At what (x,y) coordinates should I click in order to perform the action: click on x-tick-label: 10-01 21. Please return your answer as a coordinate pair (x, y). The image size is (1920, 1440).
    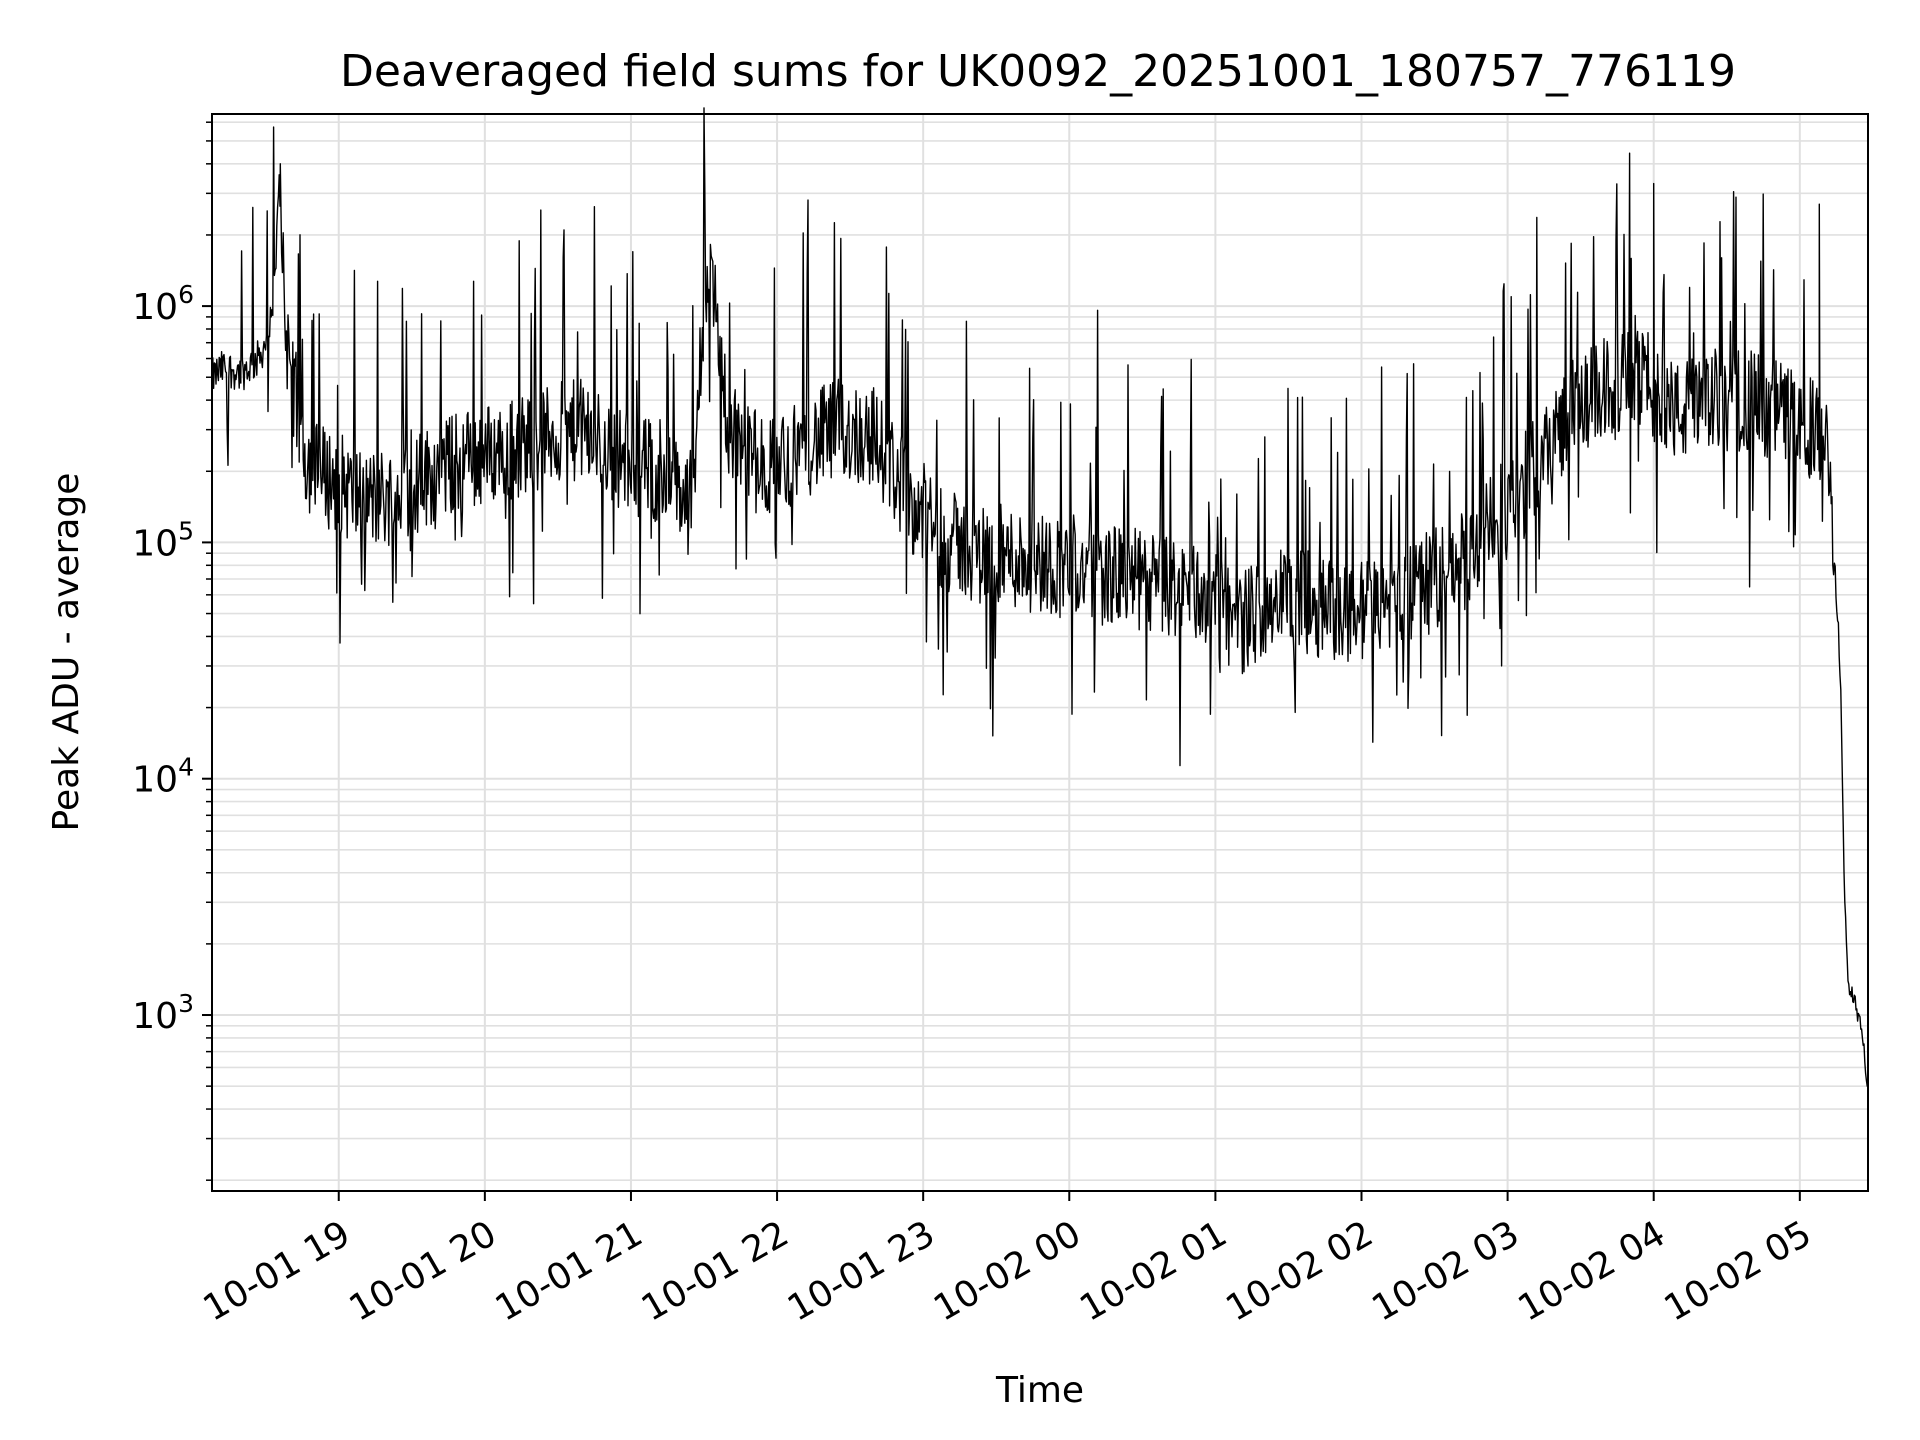
    Looking at the image, I should click on (569, 1271).